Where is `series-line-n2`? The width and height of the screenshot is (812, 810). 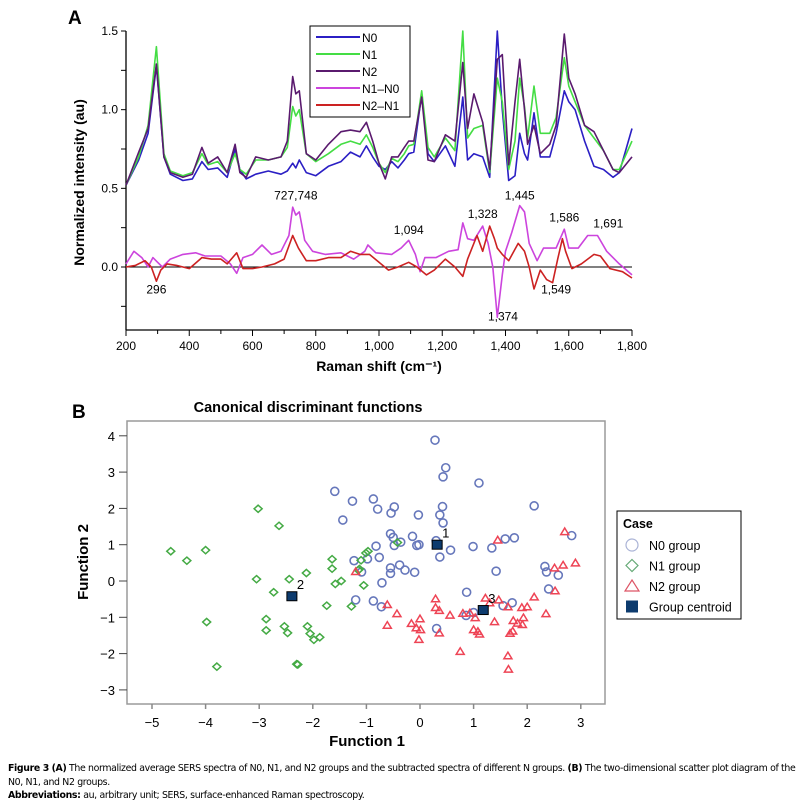 series-line-n2 is located at coordinates (379, 109).